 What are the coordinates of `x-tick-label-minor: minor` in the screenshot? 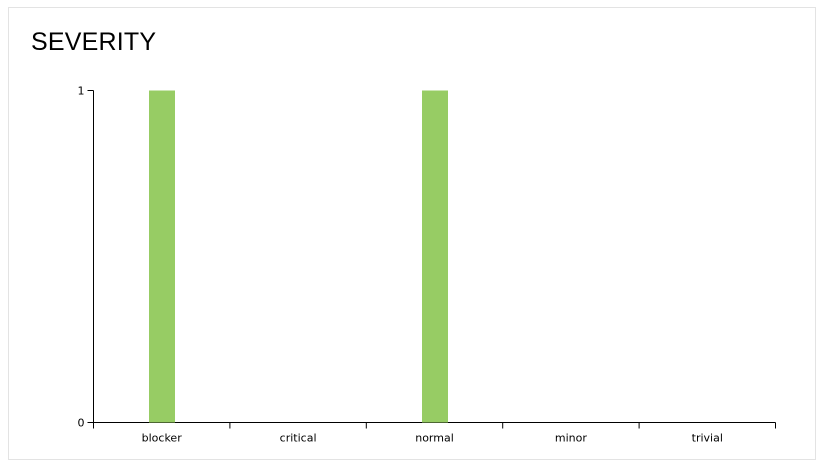 It's located at (571, 438).